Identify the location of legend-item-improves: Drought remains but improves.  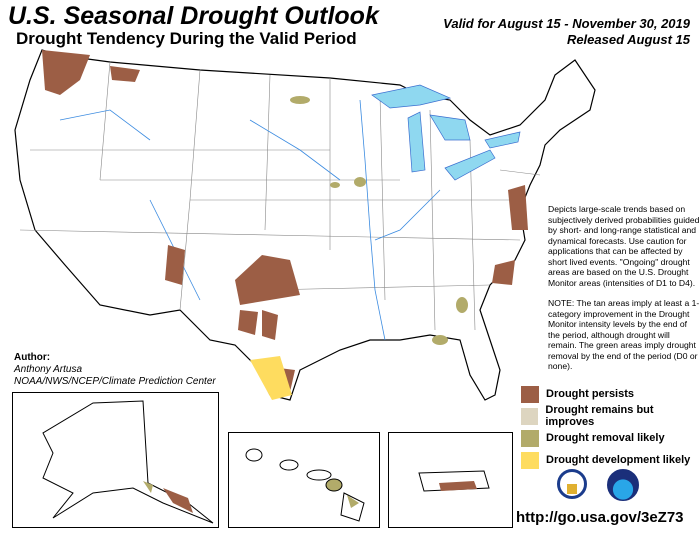
(610, 416).